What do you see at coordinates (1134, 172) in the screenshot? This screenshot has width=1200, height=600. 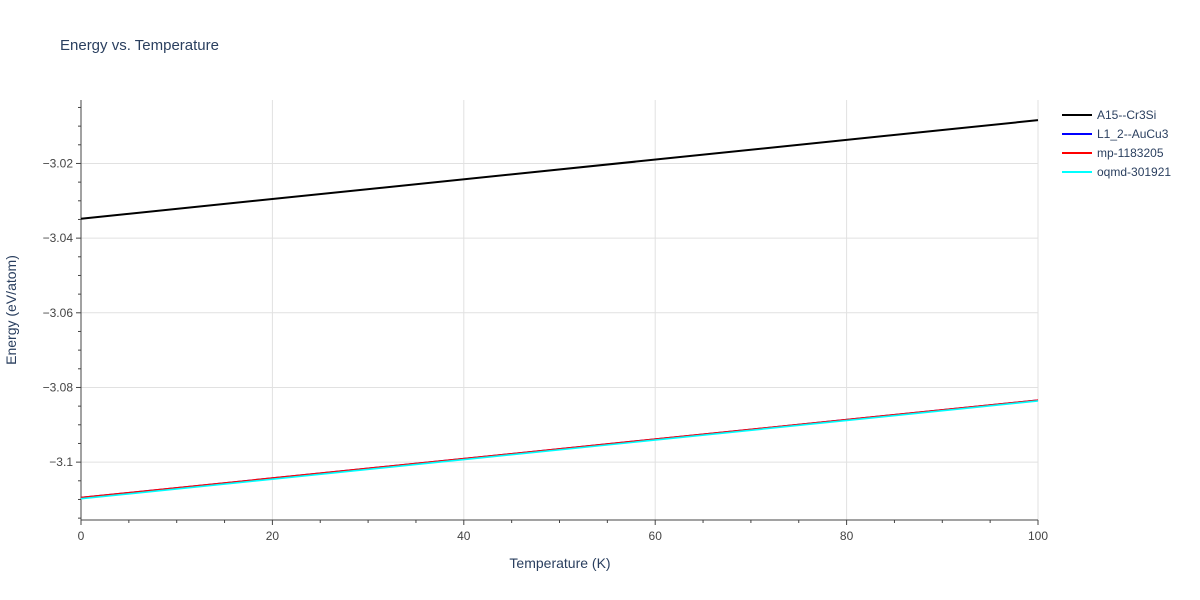 I see `legend-label: oqmd-301921` at bounding box center [1134, 172].